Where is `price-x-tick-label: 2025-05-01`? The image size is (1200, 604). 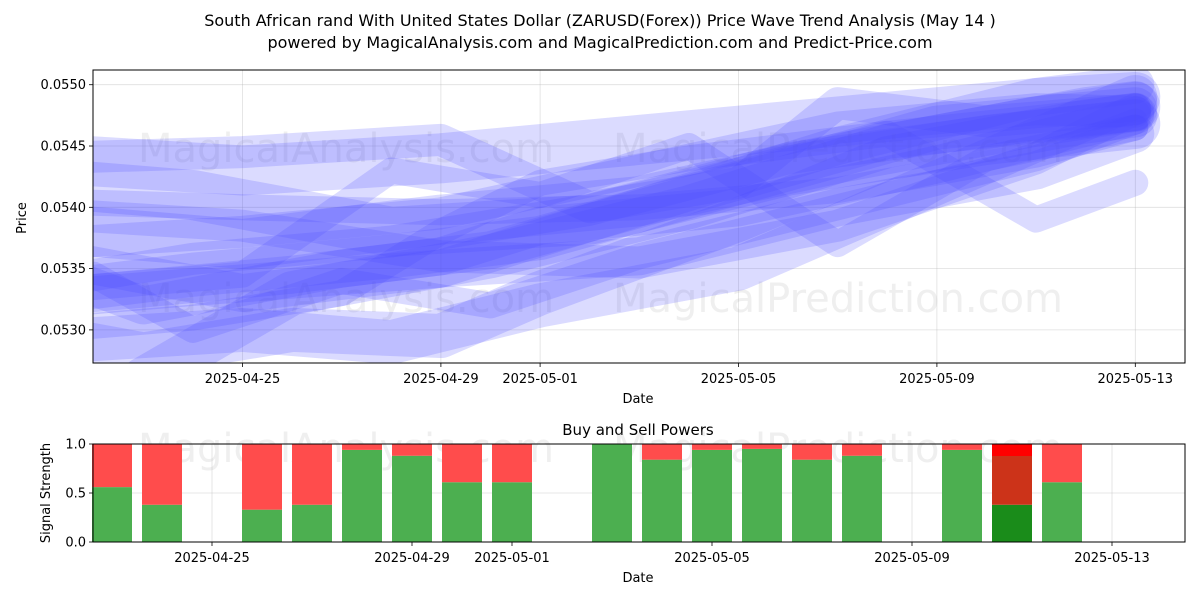
price-x-tick-label: 2025-05-01 is located at coordinates (540, 379).